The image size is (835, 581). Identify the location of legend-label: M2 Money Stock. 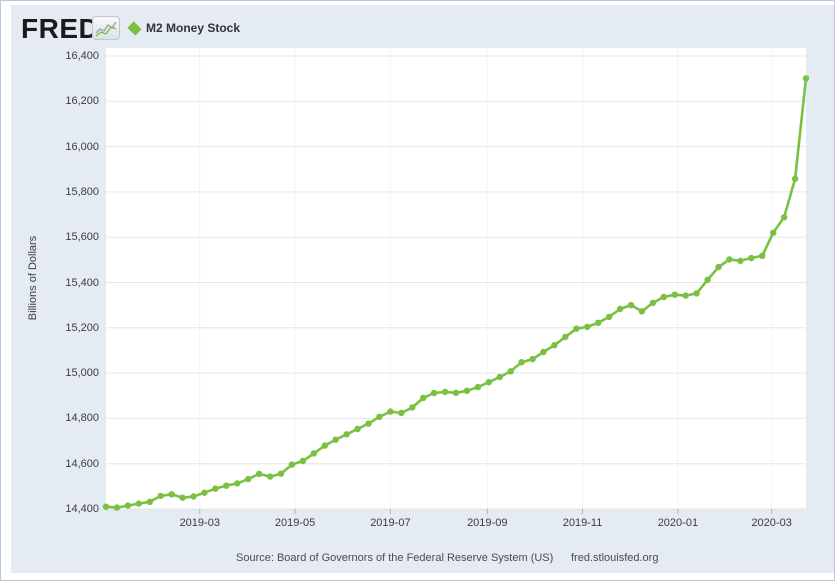
(193, 28).